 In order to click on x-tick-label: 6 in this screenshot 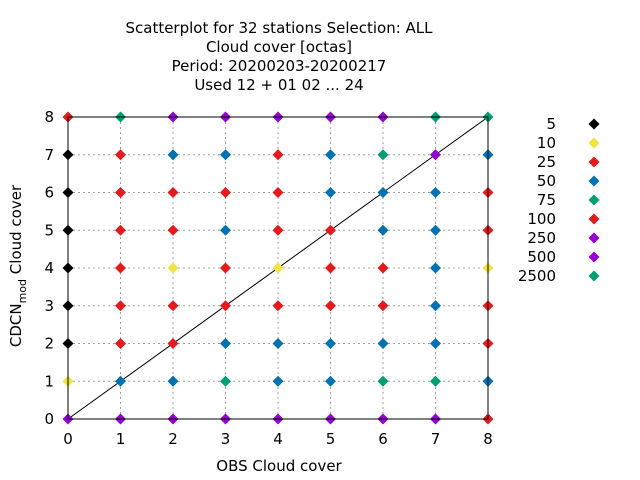, I will do `click(383, 439)`.